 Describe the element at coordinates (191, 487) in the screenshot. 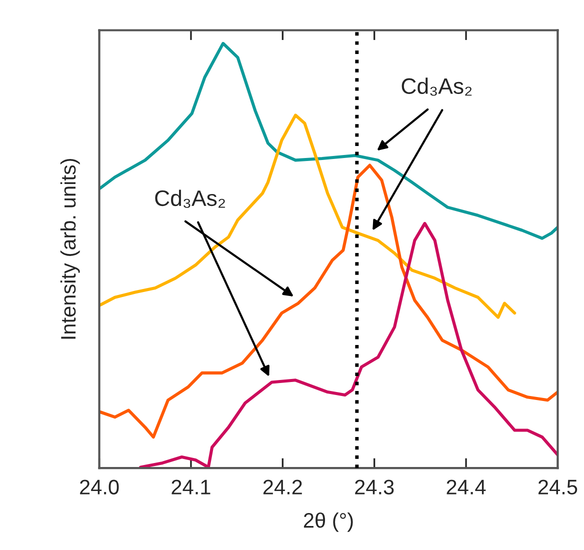

I see `x-tick-label: 24.1` at that location.